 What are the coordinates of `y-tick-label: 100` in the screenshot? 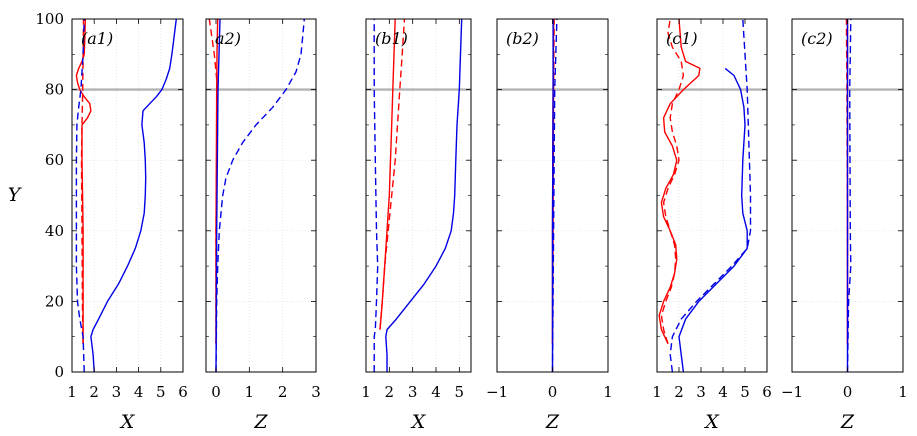 It's located at (49, 19).